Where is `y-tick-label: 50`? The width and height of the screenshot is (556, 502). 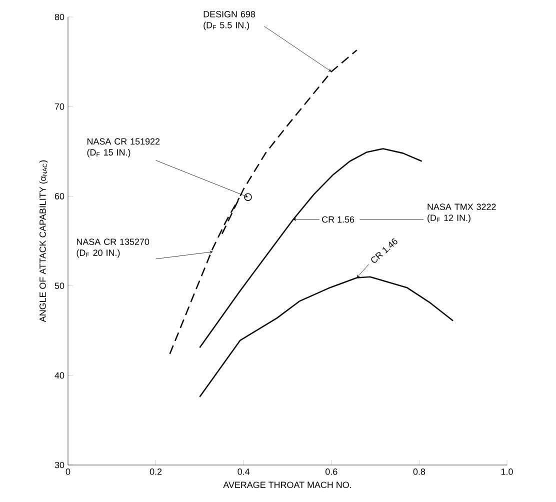 y-tick-label: 50 is located at coordinates (59, 285).